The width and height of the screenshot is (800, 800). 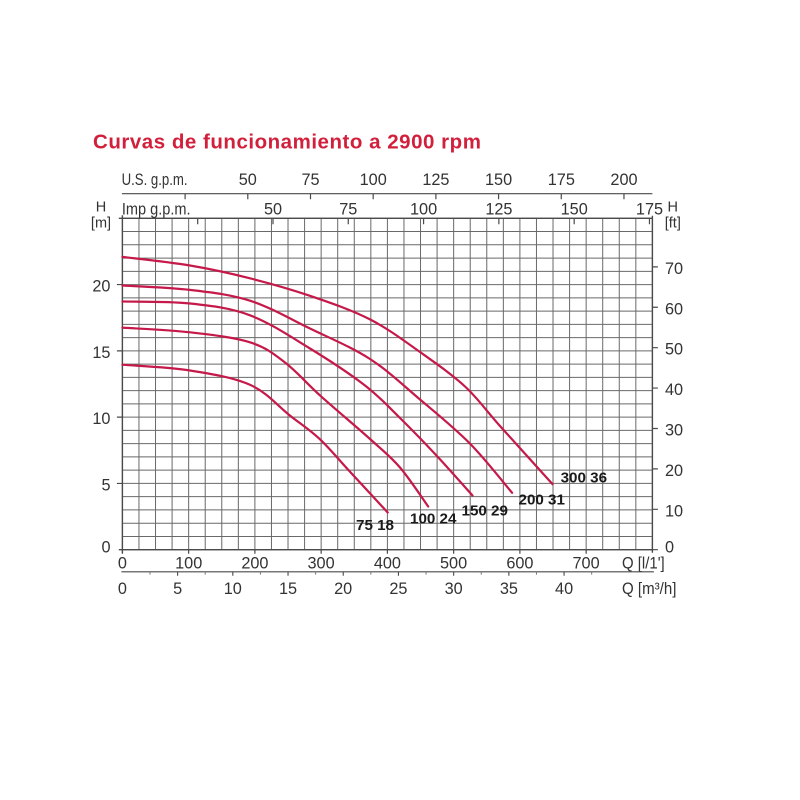 What do you see at coordinates (509, 589) in the screenshot?
I see `svg-text: 35` at bounding box center [509, 589].